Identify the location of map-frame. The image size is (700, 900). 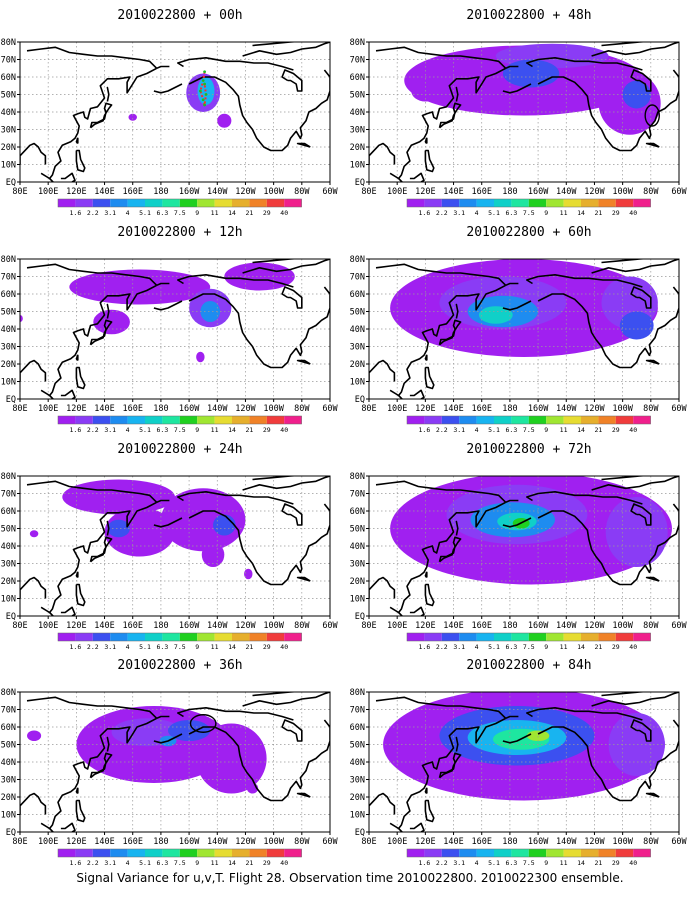
(175, 112).